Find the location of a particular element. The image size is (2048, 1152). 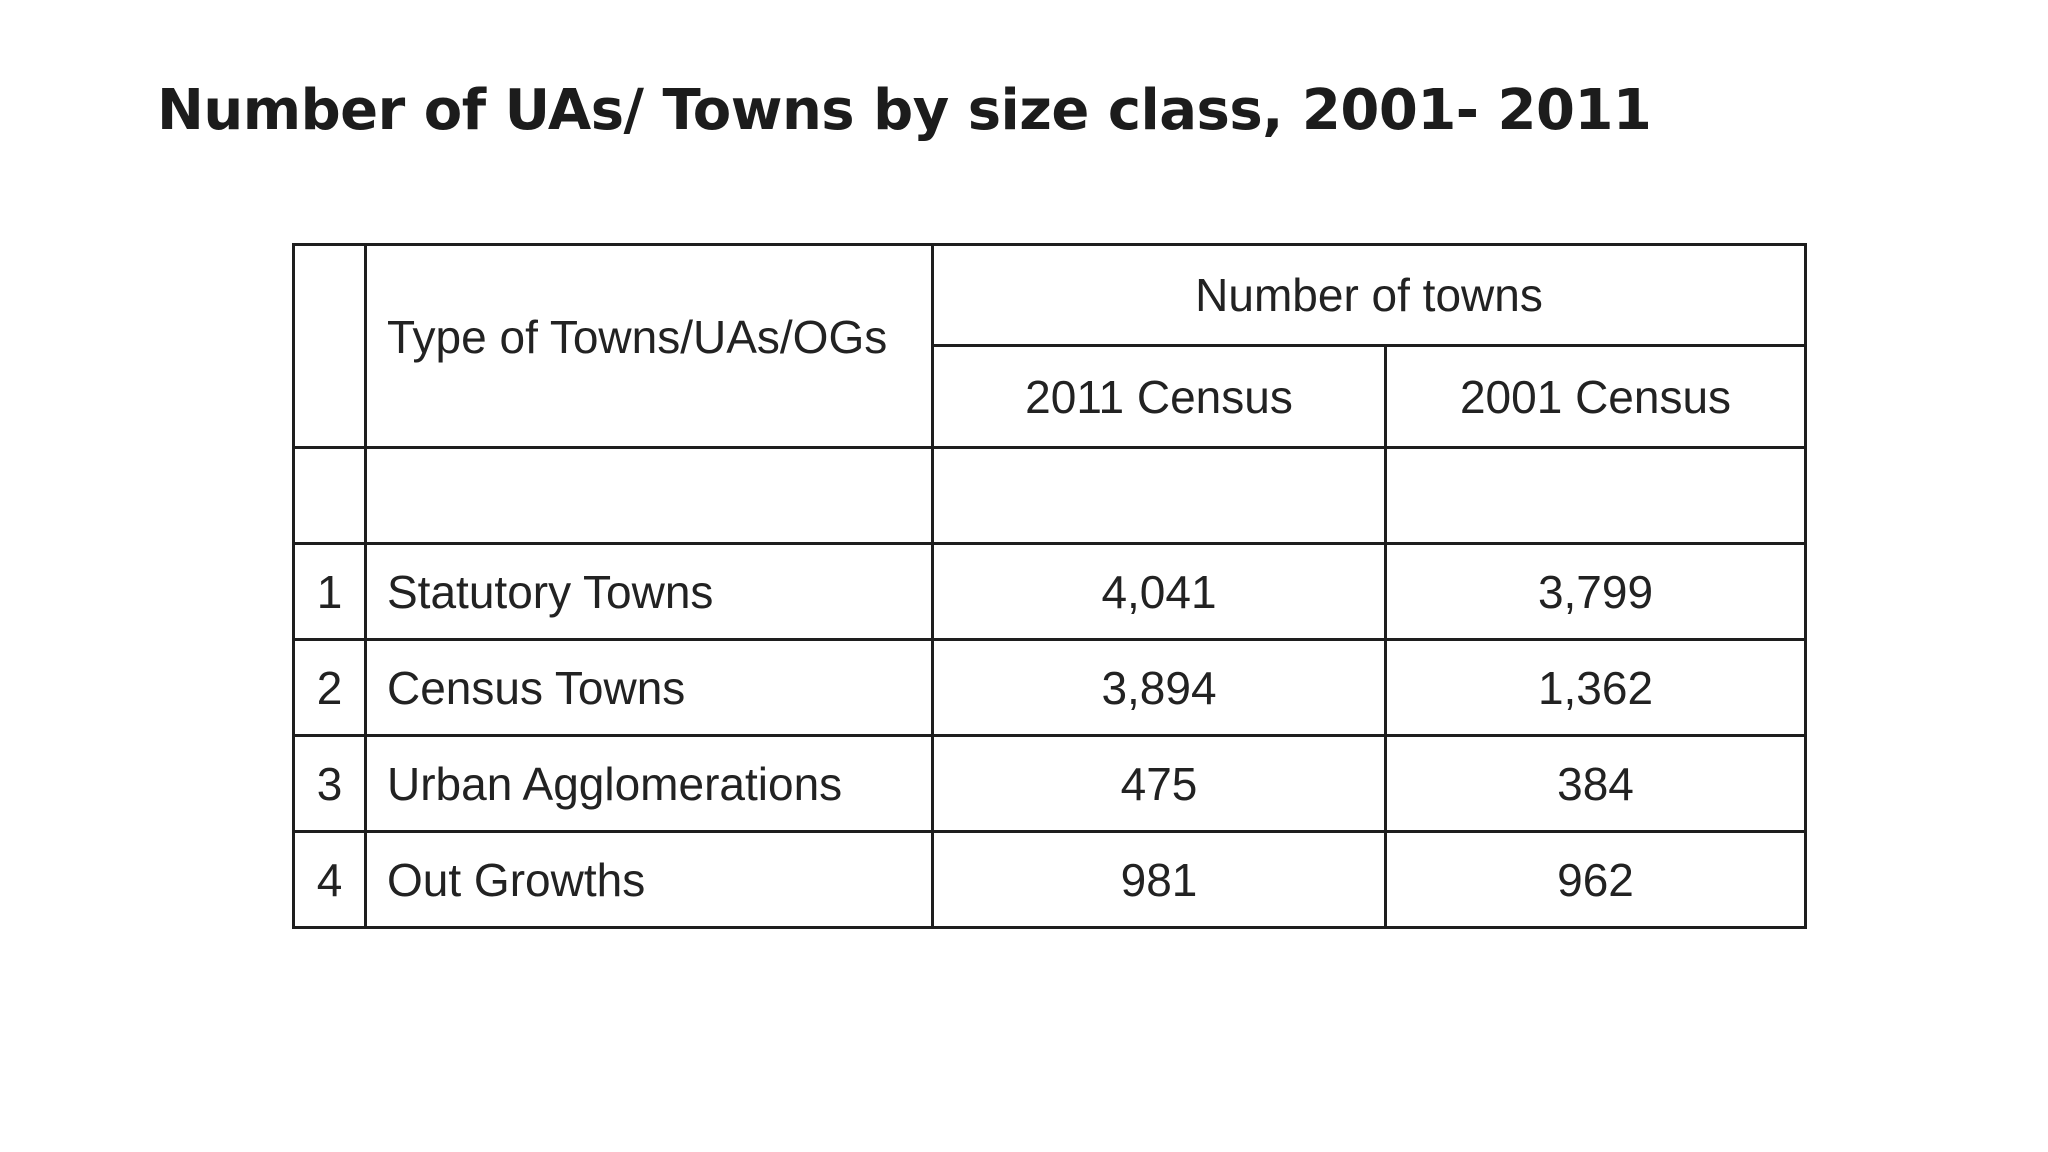

table-blank-row is located at coordinates (1050, 495).